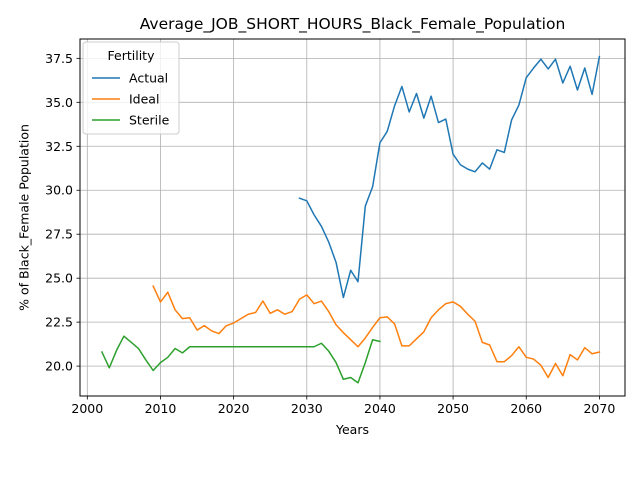  I want to click on legend-items: Actual Ideal Sterile, so click(131, 99).